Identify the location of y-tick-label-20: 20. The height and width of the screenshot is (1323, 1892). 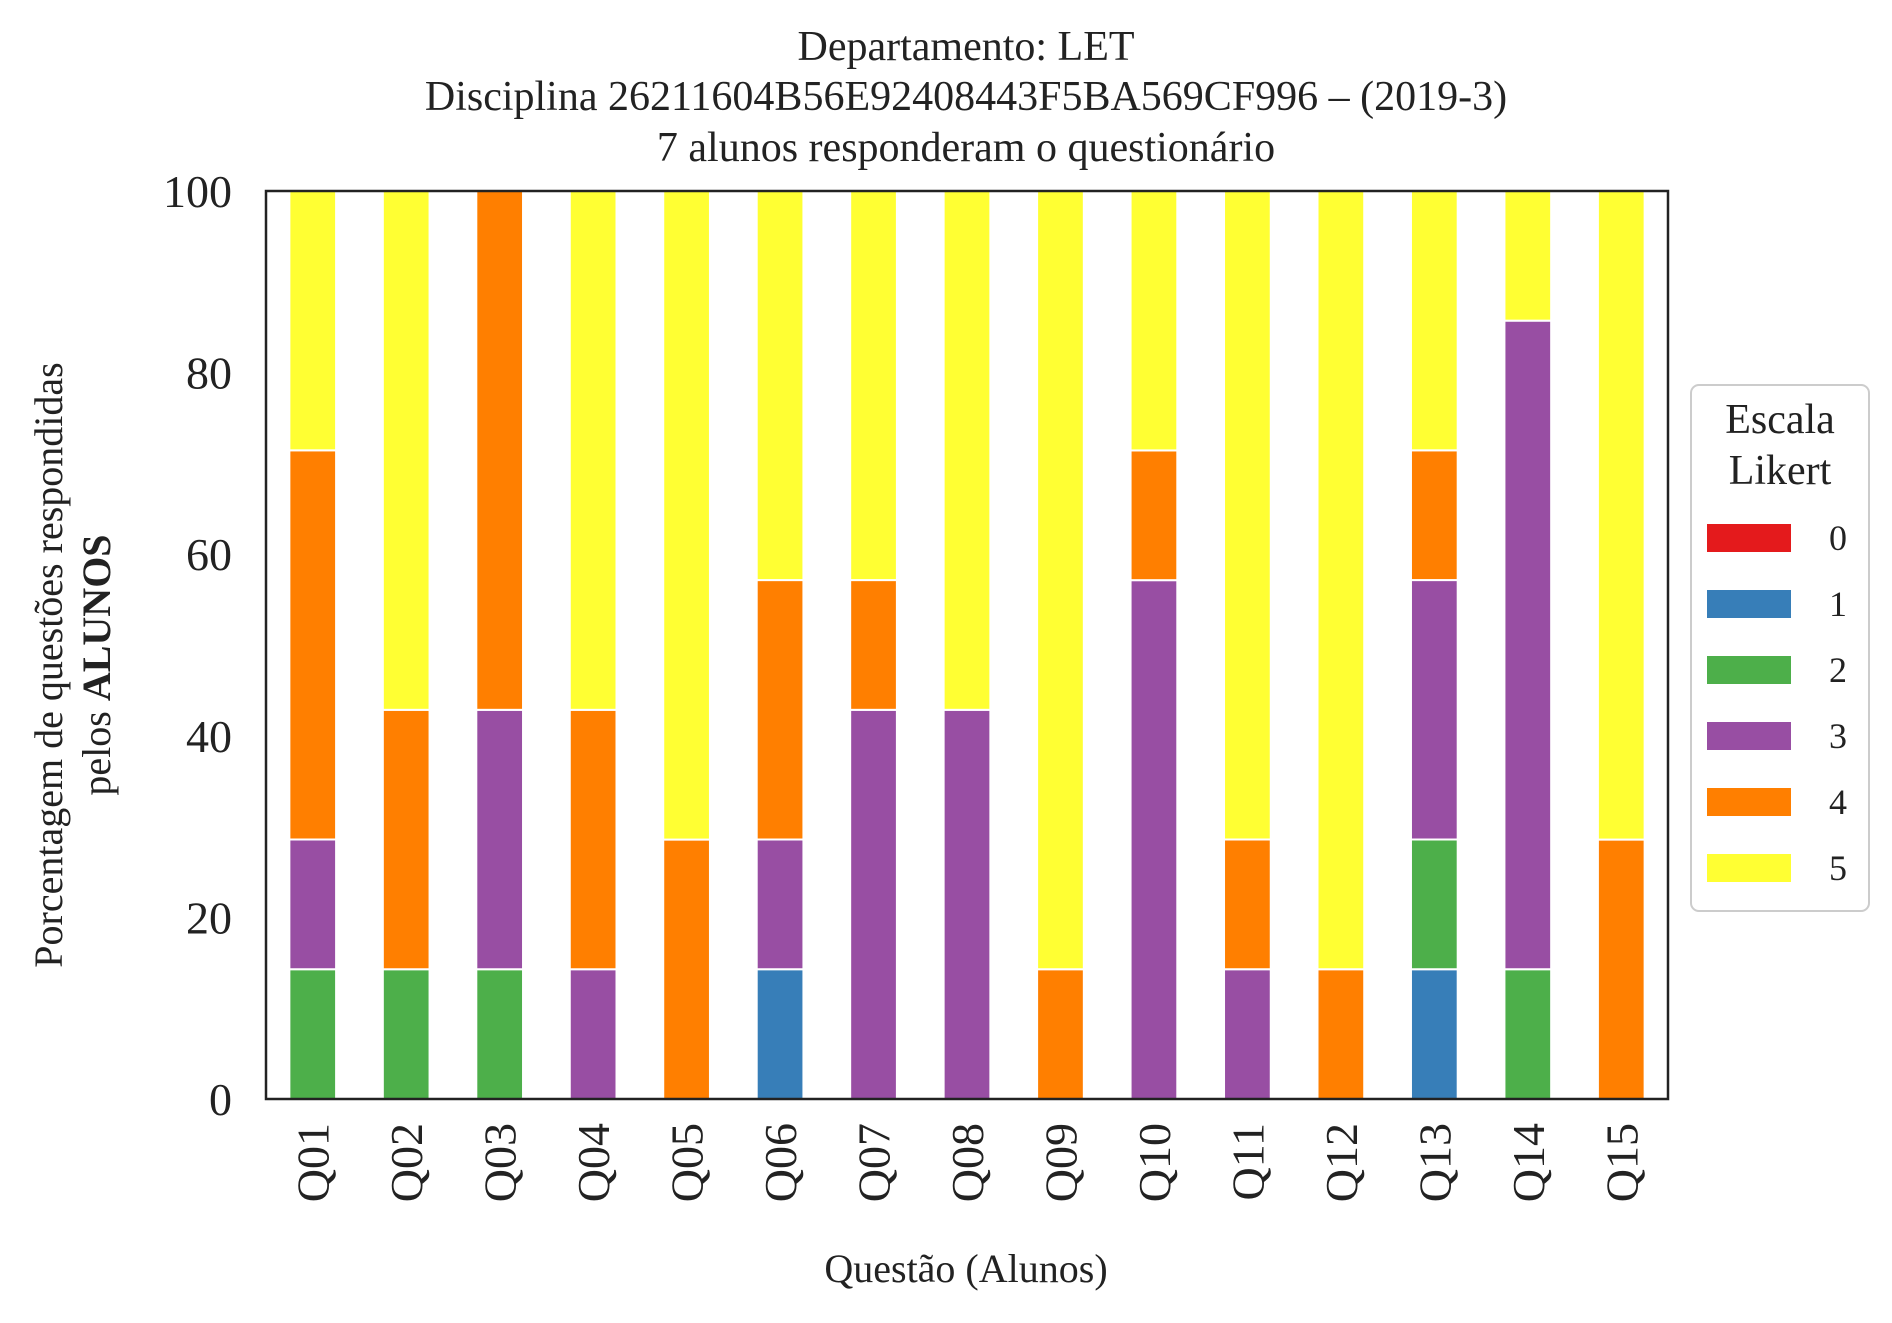
(209, 917).